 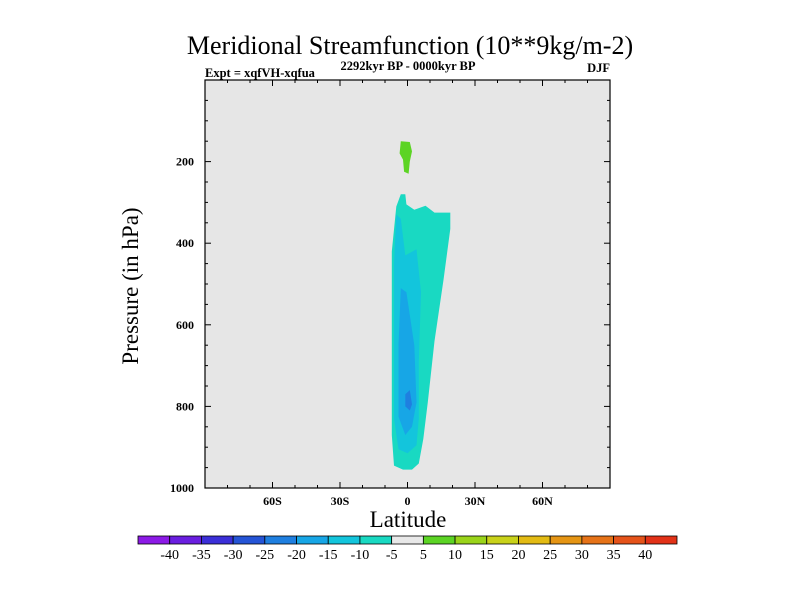 What do you see at coordinates (185, 243) in the screenshot?
I see `y-tick-label: 400` at bounding box center [185, 243].